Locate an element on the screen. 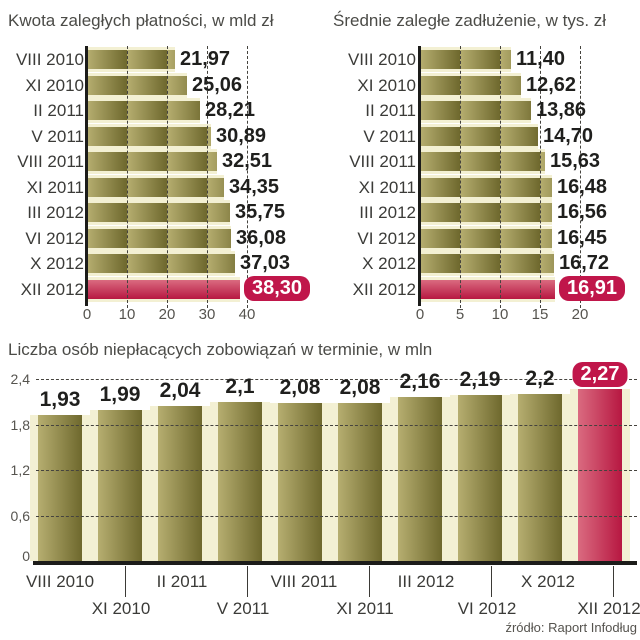 Image resolution: width=640 pixels, height=640 pixels. value-label: 1,99 is located at coordinates (120, 394).